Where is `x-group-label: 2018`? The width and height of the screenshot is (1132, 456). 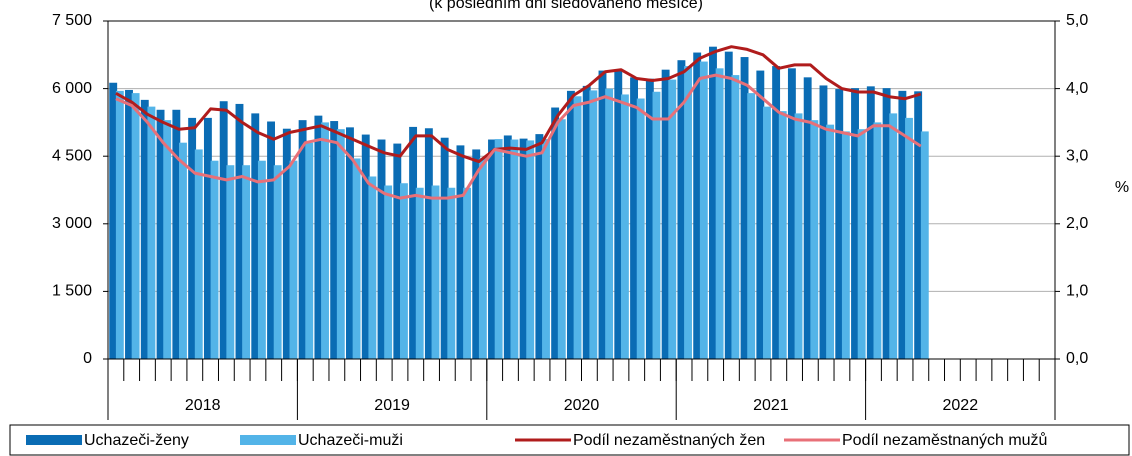 x-group-label: 2018 is located at coordinates (203, 405).